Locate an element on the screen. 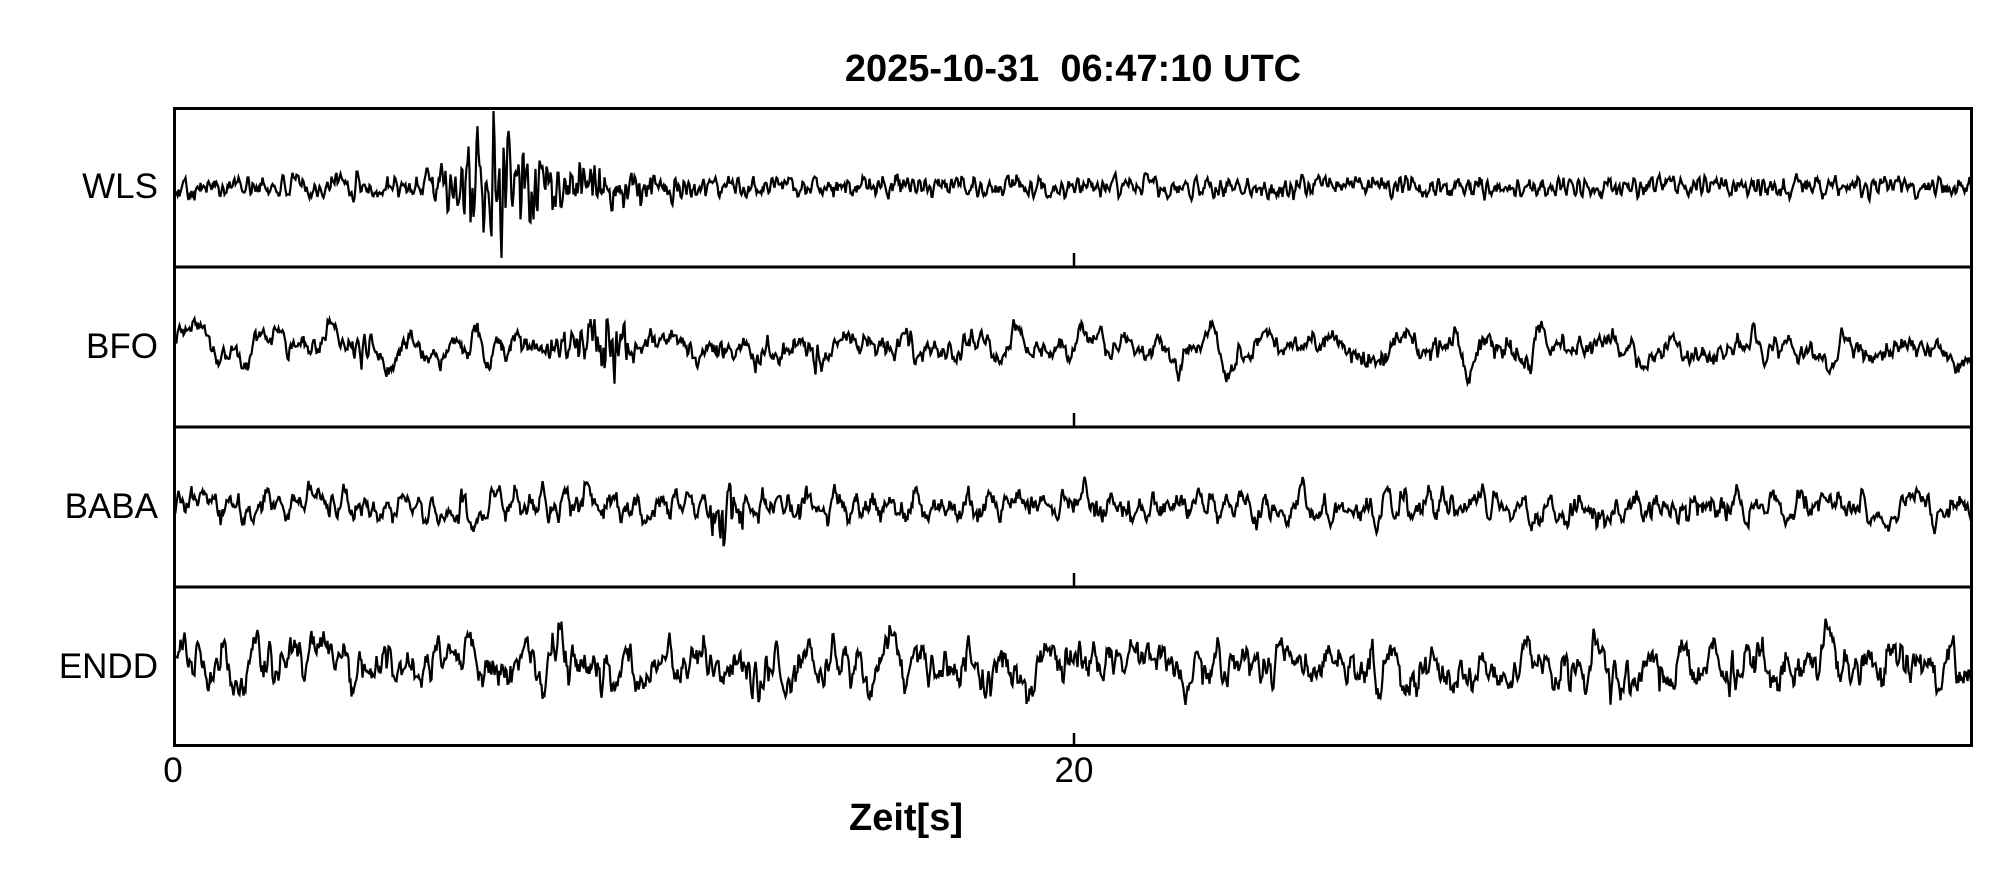 The width and height of the screenshot is (2005, 880). x-axis-label: Zeit[s] is located at coordinates (906, 818).